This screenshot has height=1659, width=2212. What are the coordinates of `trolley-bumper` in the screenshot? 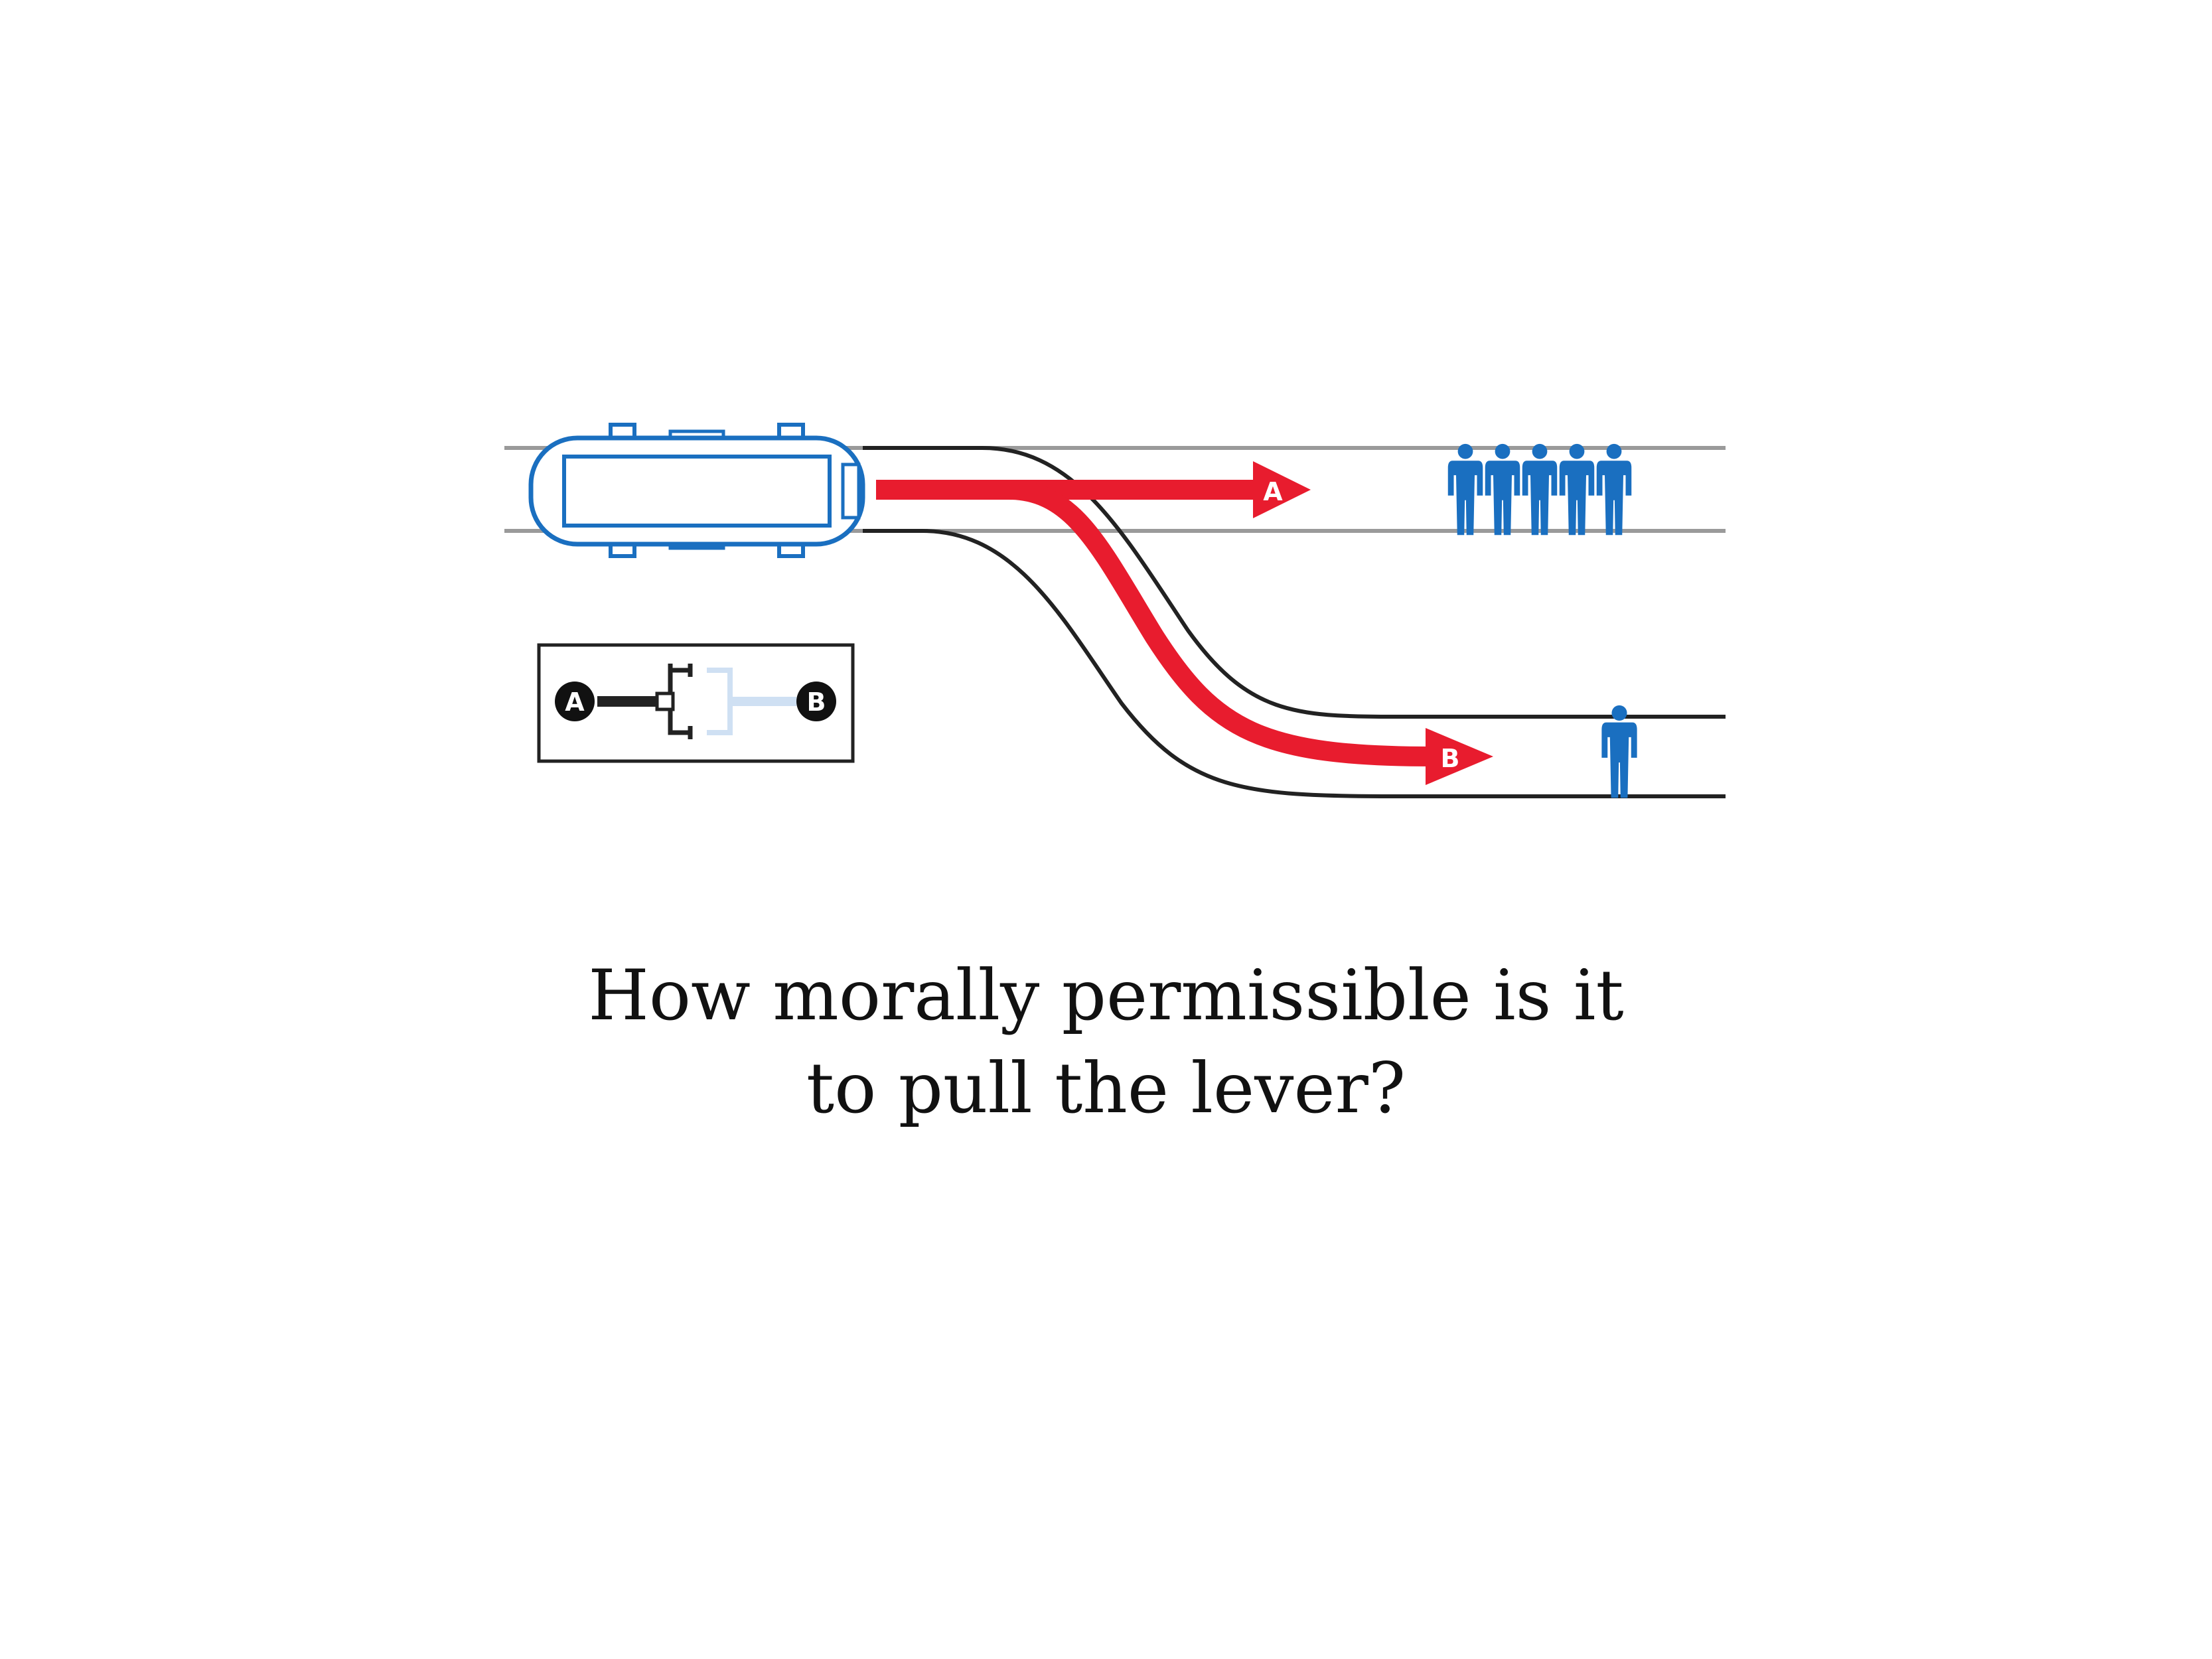 It's located at (851, 491).